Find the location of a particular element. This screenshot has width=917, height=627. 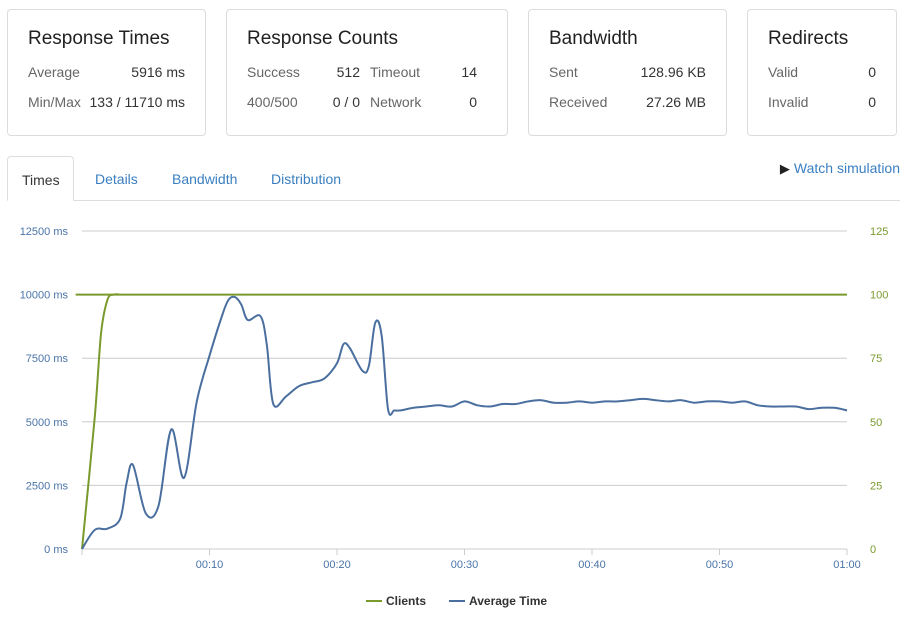

received-value: 27.26 MB is located at coordinates (676, 102).